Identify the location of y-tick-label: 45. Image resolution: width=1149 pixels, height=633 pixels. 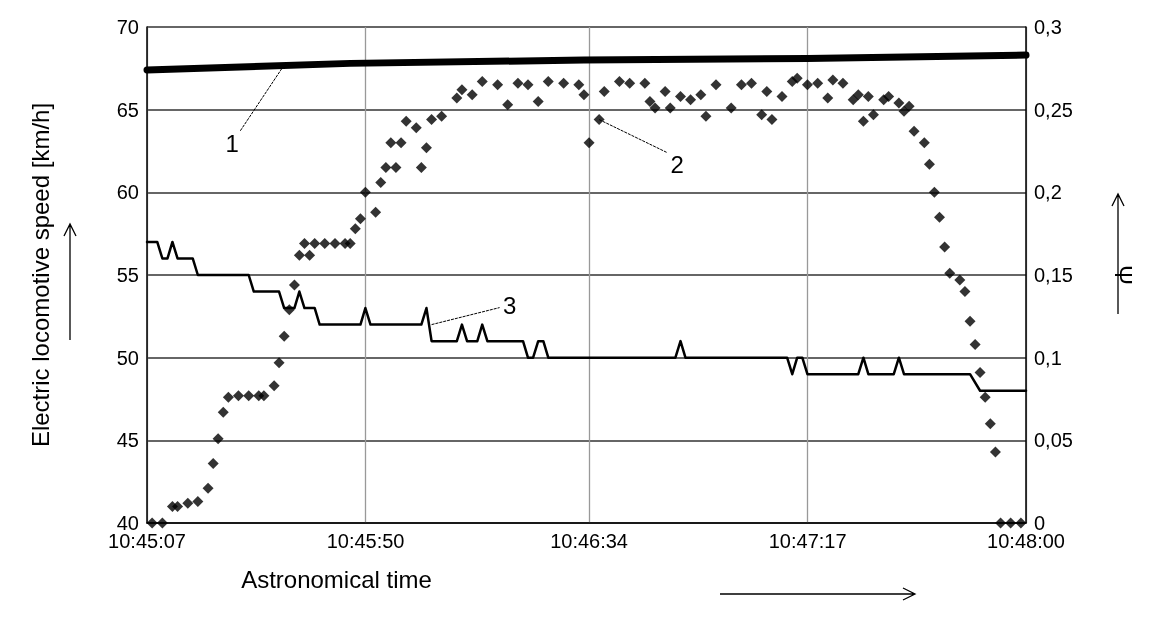
(127, 440).